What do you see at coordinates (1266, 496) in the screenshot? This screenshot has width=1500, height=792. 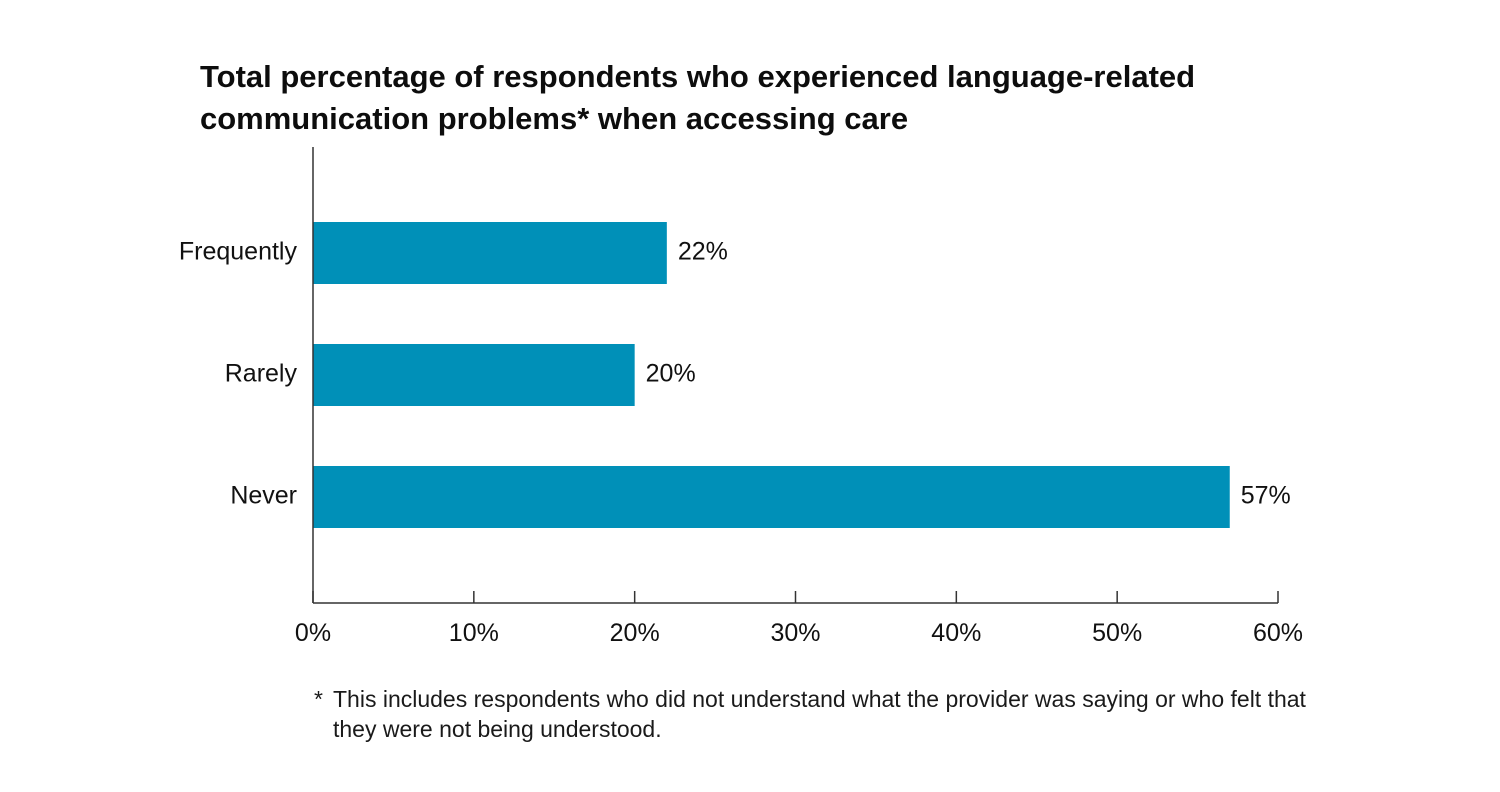 I see `data-label-never: 57%` at bounding box center [1266, 496].